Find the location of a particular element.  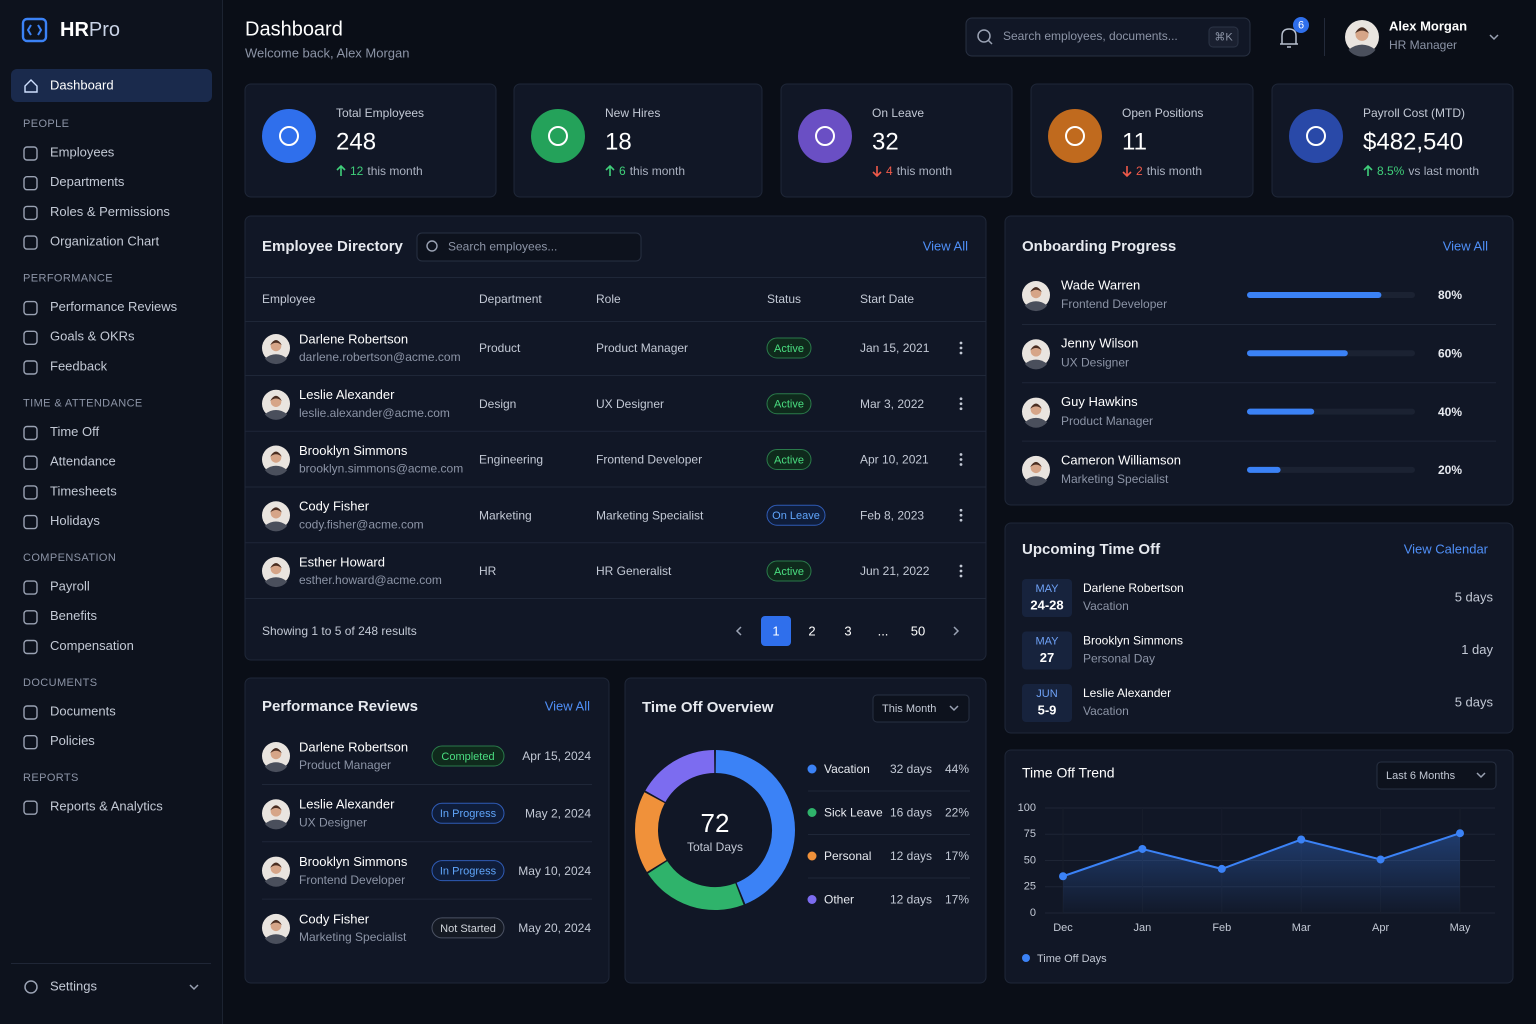

trend-arrow is located at coordinates (610, 170).